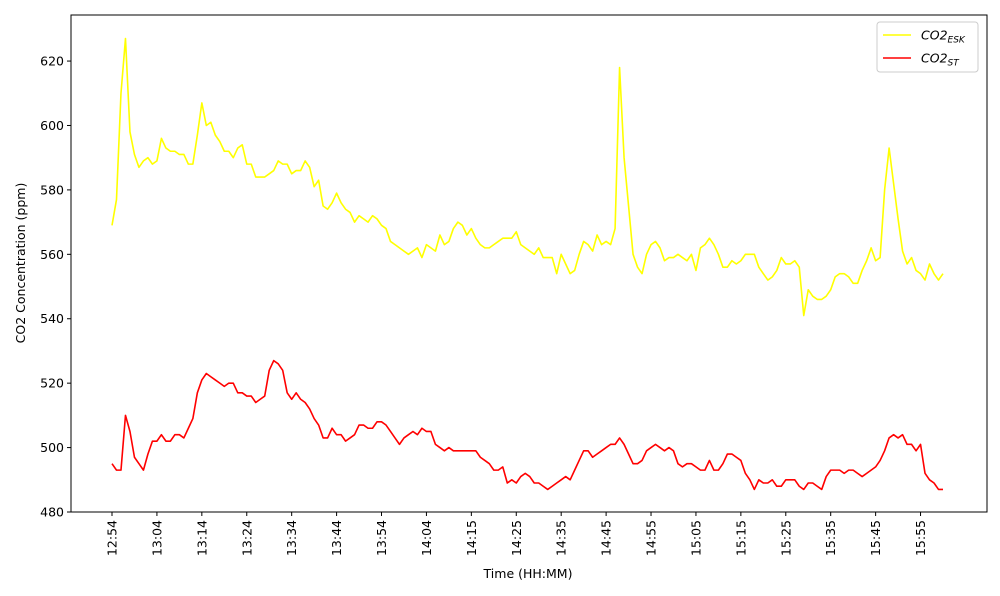 Image resolution: width=1000 pixels, height=596 pixels. Describe the element at coordinates (52, 383) in the screenshot. I see `y-tick-label: 520` at that location.